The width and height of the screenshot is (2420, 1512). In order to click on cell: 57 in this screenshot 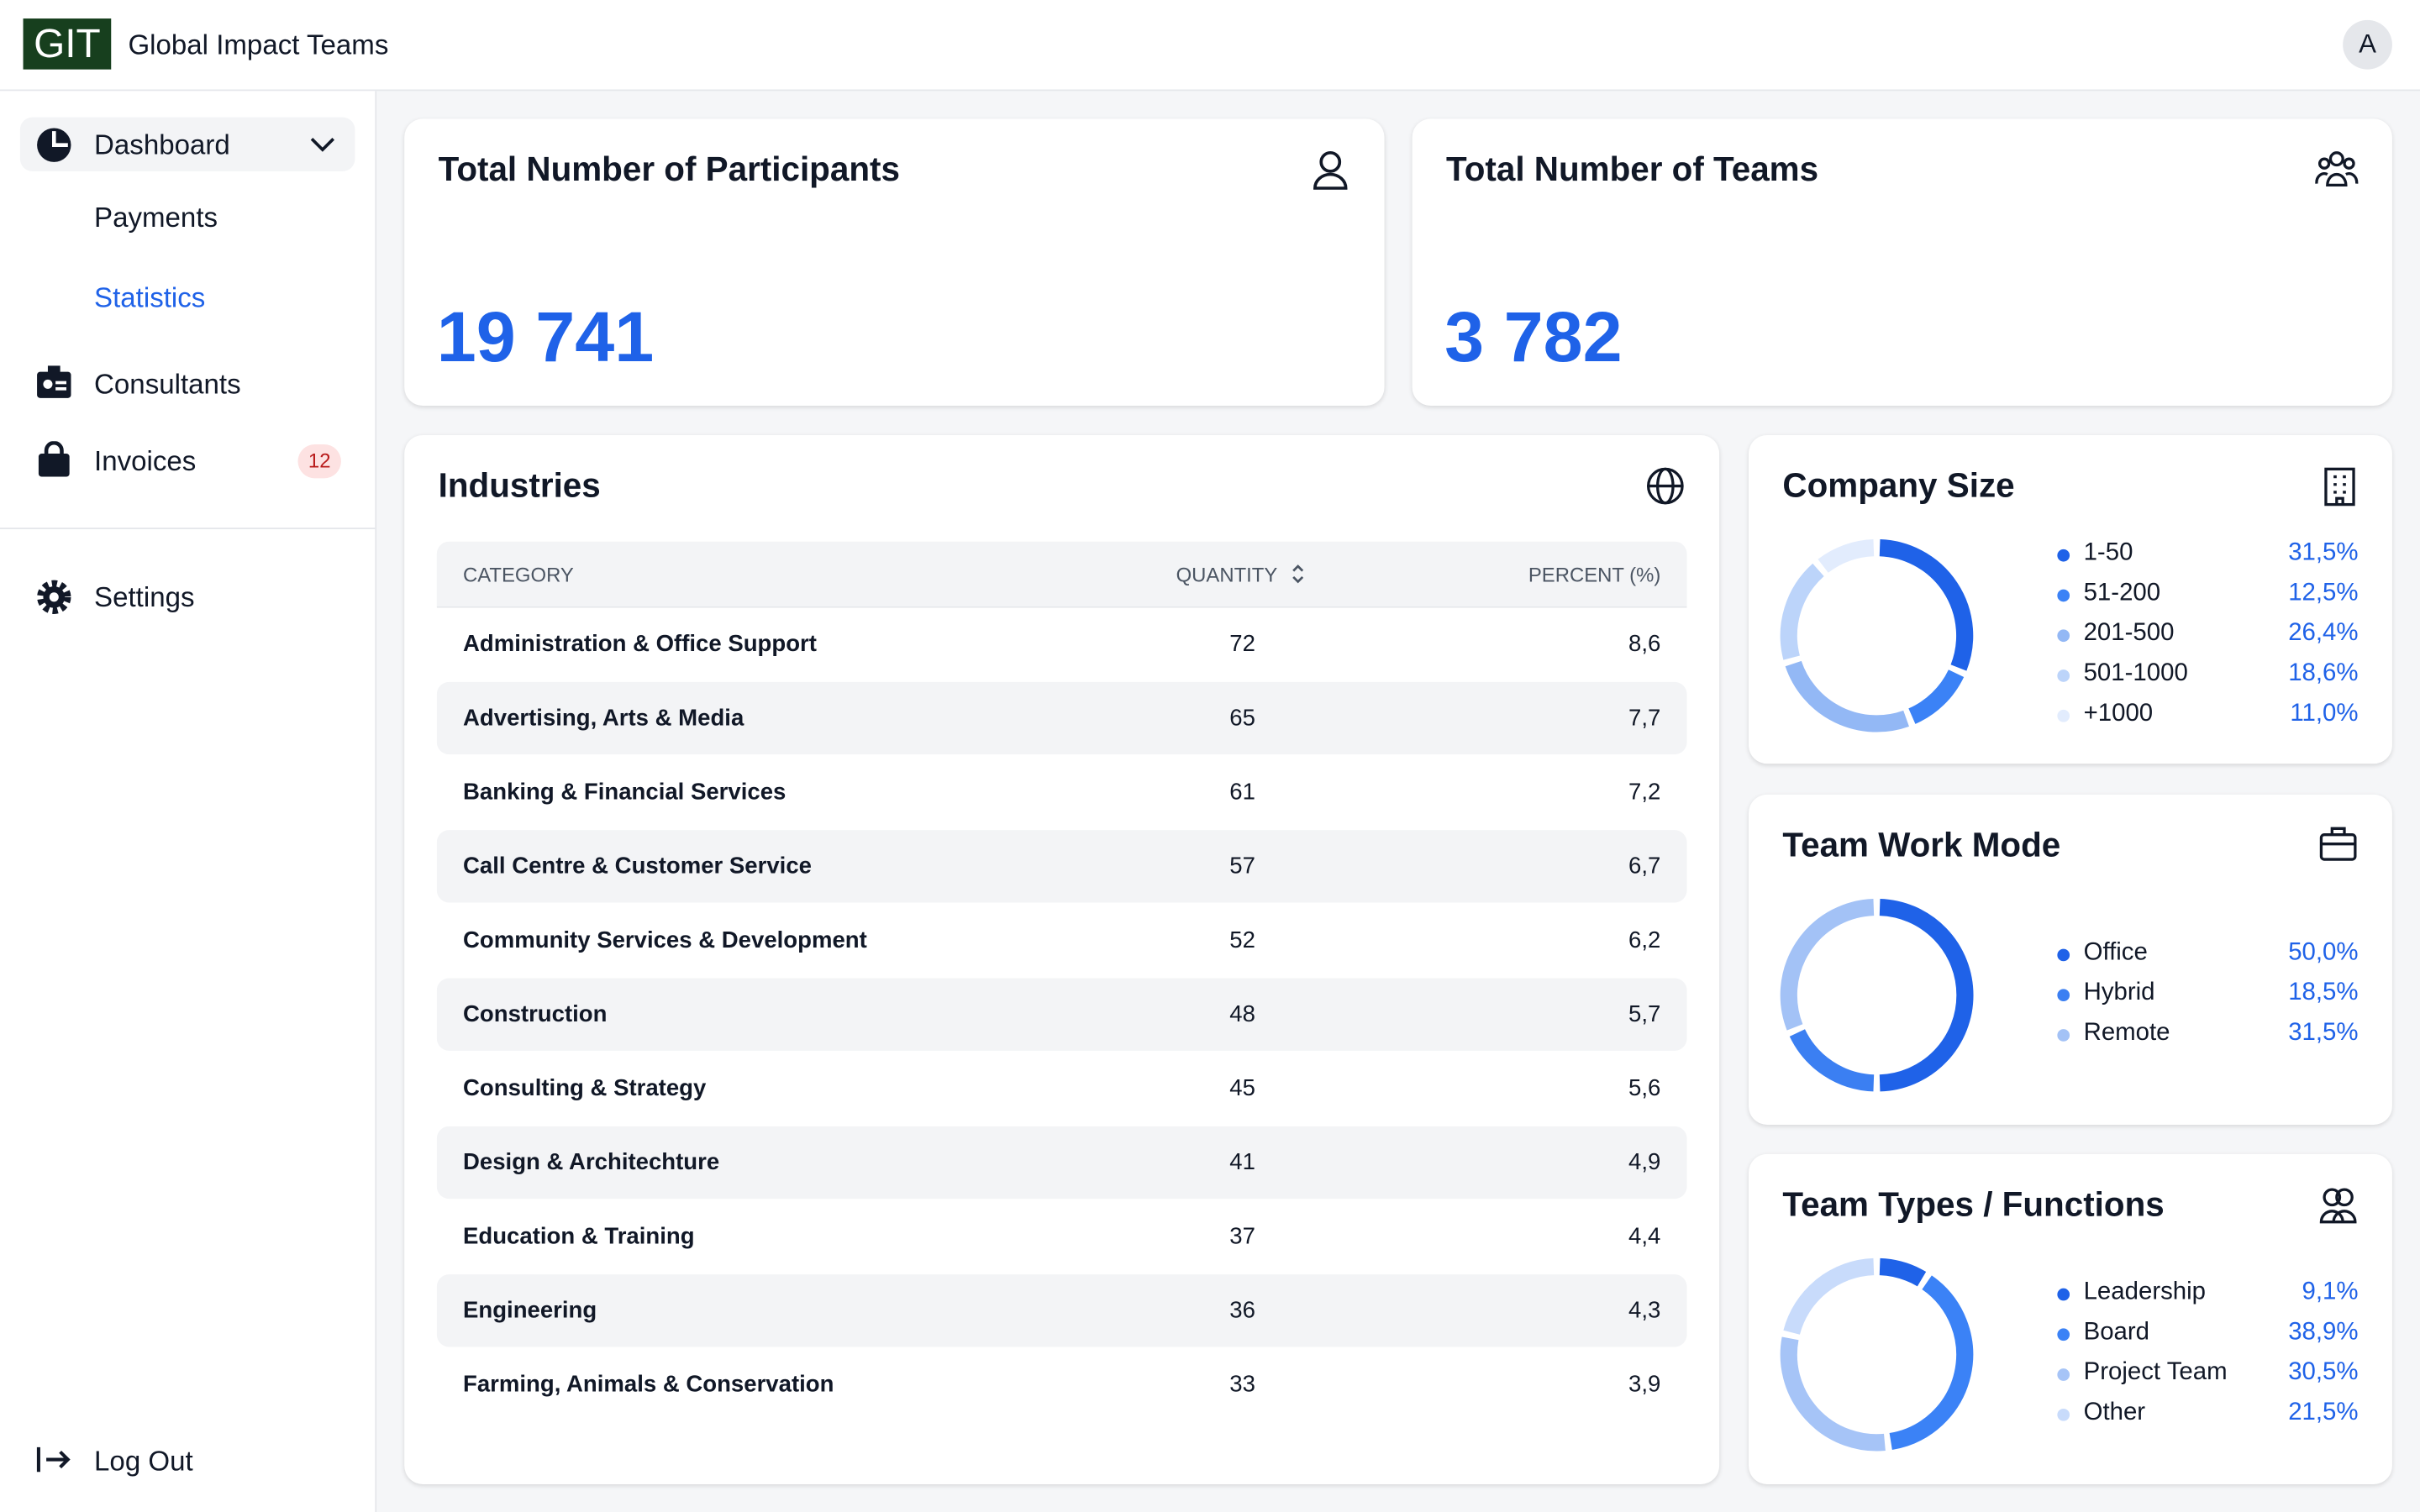, I will do `click(1242, 866)`.